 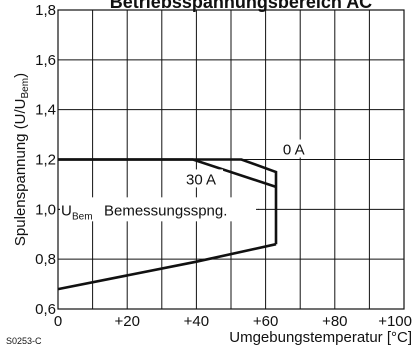 I want to click on y-tick-labels: 0,60,81,01,21,41,61,8, so click(x=45, y=160).